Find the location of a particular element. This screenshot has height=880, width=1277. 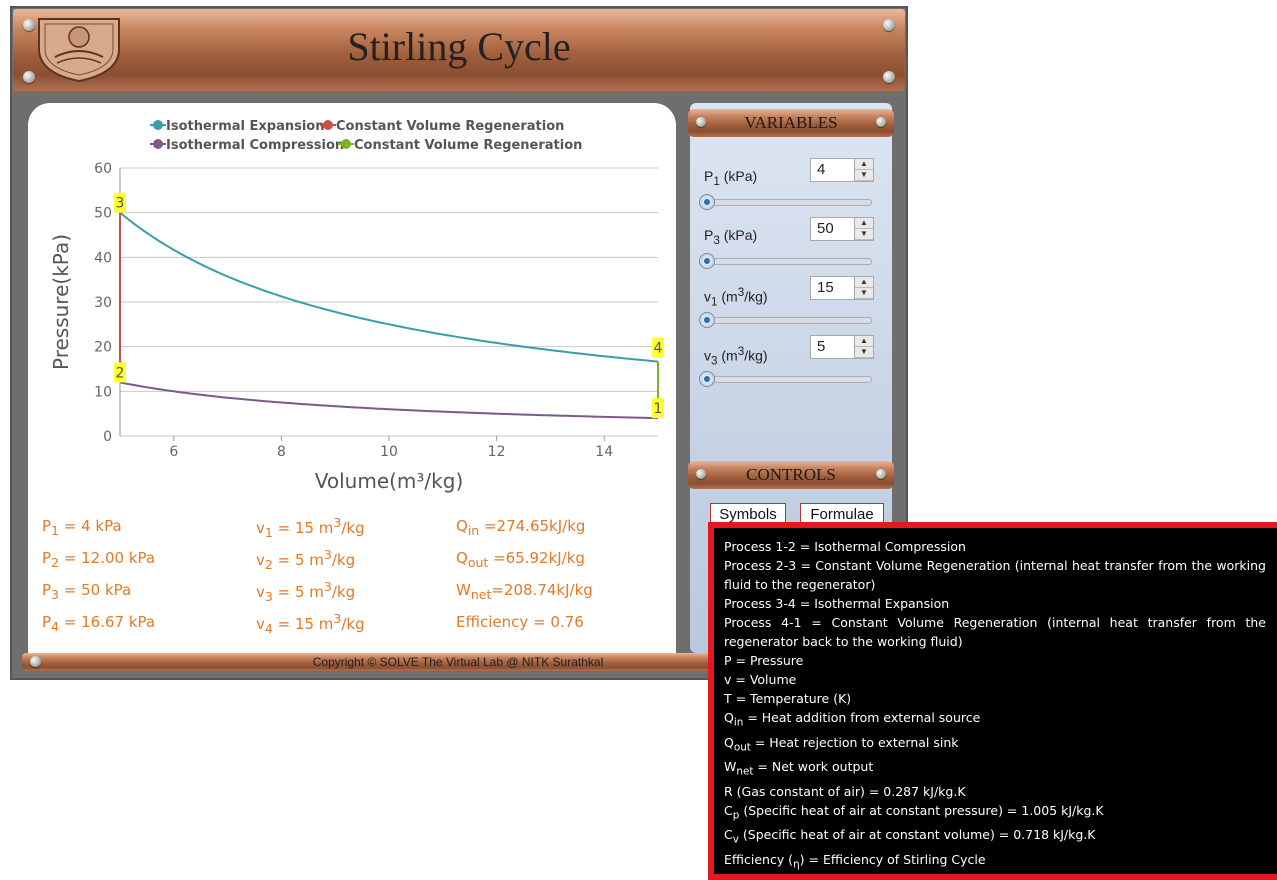

variables-header: VARIABLES is located at coordinates (791, 123).